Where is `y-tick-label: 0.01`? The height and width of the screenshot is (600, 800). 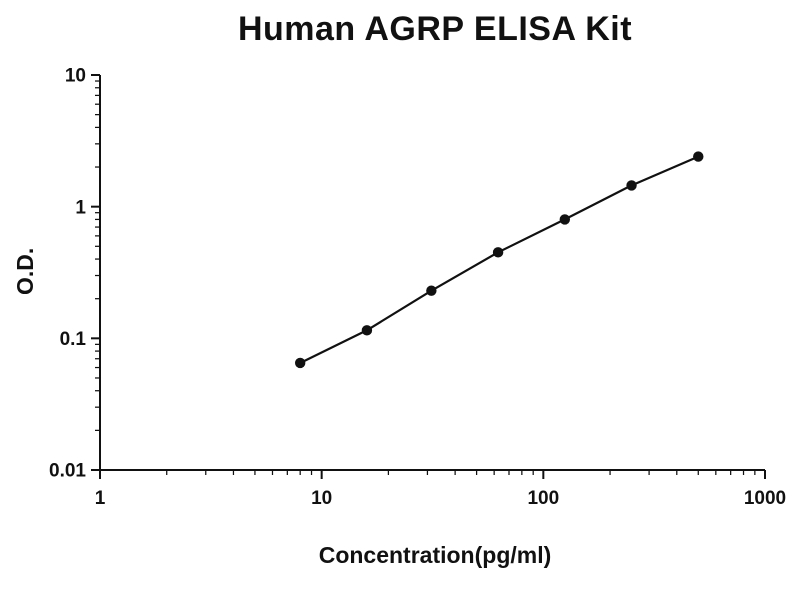
y-tick-label: 0.01 is located at coordinates (67, 471).